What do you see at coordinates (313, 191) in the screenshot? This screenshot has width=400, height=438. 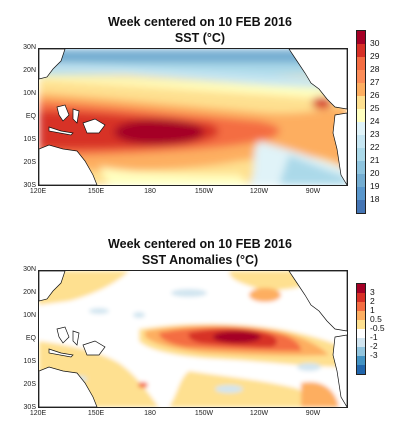 I see `sst-lon-label-90w: 90W` at bounding box center [313, 191].